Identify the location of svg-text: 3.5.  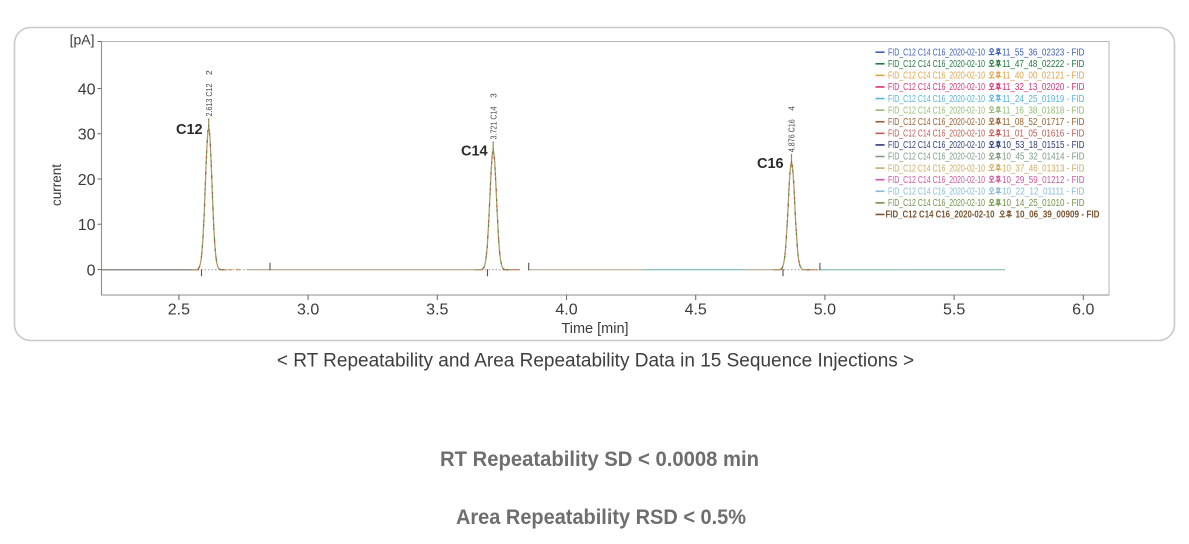
(437, 310).